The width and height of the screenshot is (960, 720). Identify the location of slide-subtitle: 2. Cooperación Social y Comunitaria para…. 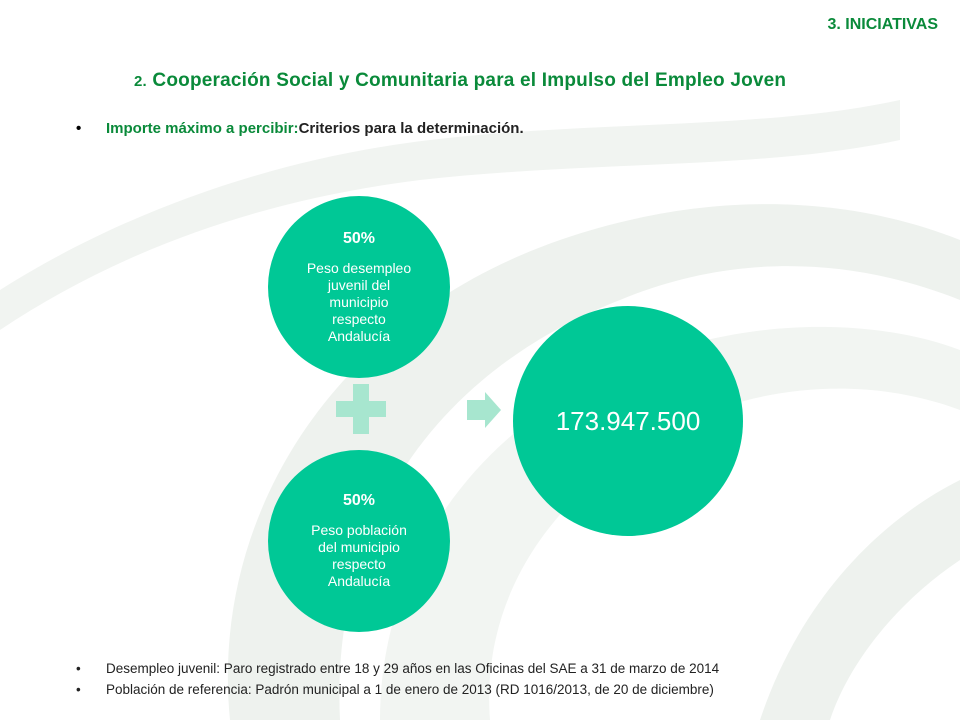
(460, 81).